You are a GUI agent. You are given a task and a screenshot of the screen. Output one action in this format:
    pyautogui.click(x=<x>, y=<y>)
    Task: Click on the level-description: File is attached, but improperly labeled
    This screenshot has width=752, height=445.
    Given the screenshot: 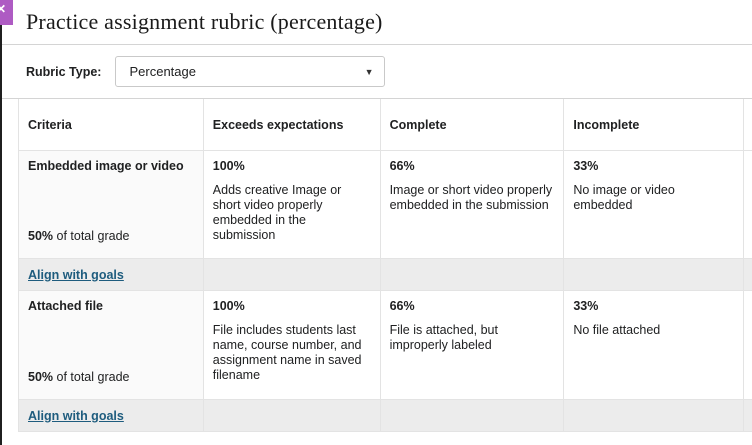 What is the action you would take?
    pyautogui.click(x=443, y=337)
    